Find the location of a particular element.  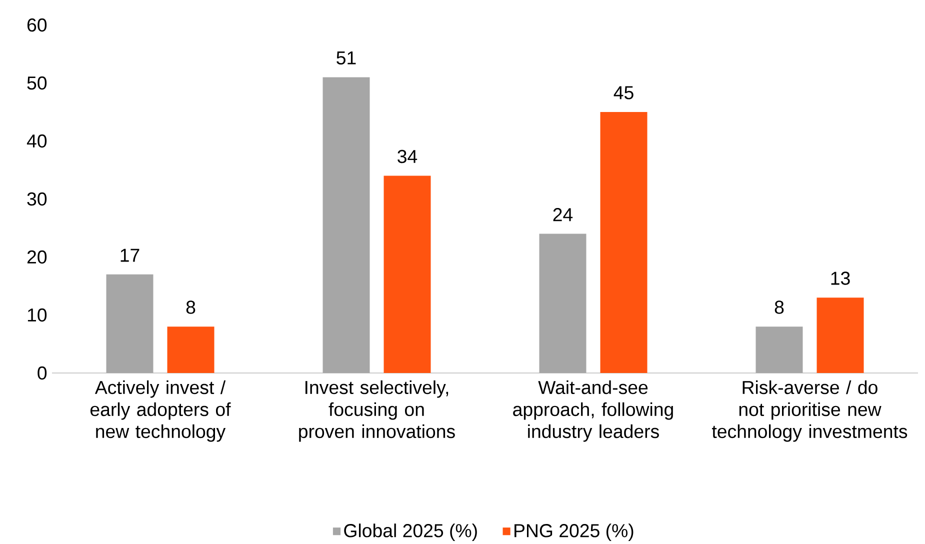

y-tick-label: 40 is located at coordinates (36, 141).